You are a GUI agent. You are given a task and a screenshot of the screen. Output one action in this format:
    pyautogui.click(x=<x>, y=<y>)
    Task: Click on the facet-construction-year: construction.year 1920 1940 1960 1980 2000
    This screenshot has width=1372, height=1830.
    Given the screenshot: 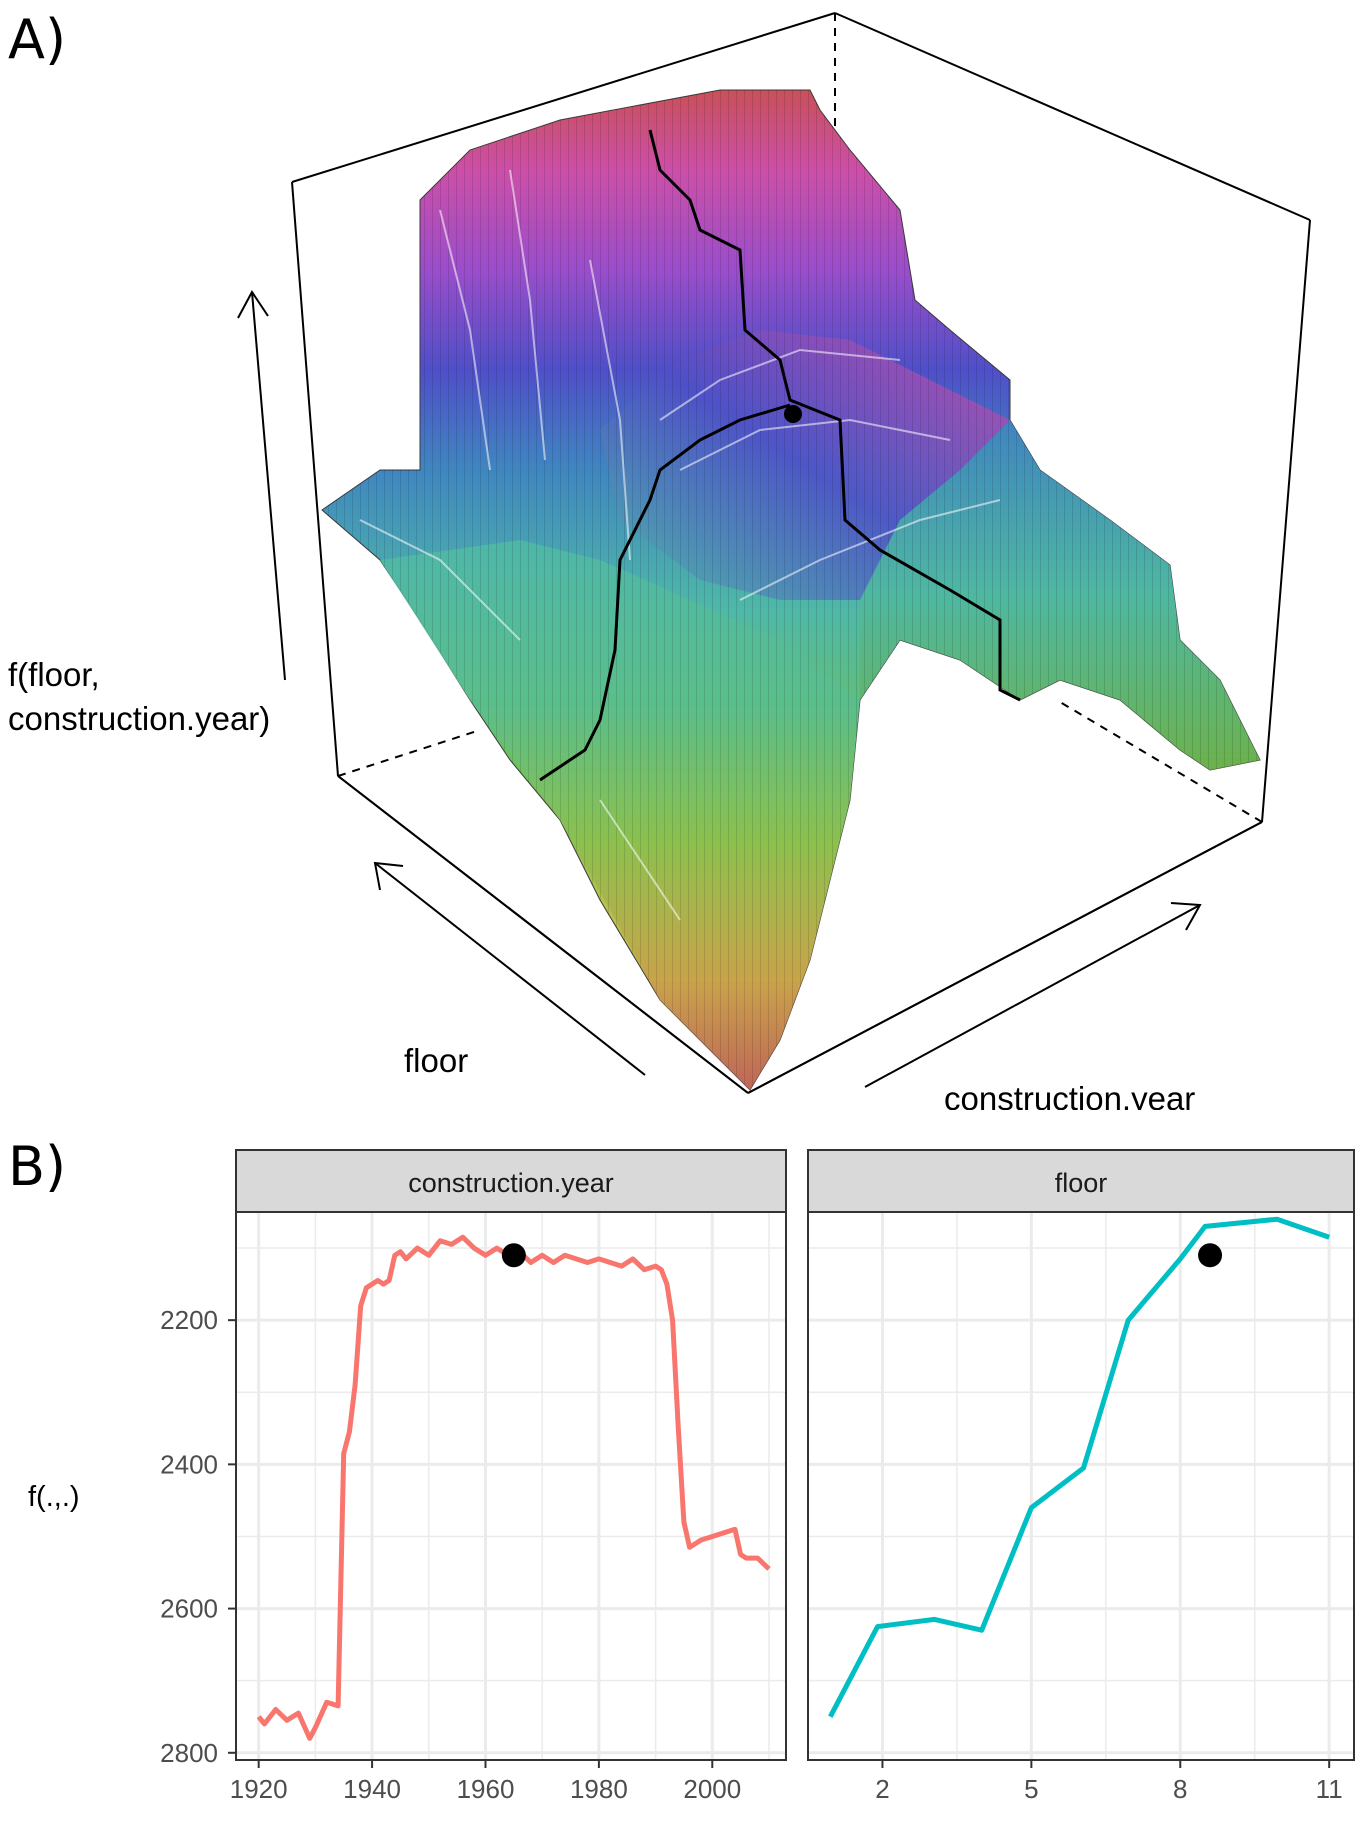 What is the action you would take?
    pyautogui.click(x=508, y=1476)
    